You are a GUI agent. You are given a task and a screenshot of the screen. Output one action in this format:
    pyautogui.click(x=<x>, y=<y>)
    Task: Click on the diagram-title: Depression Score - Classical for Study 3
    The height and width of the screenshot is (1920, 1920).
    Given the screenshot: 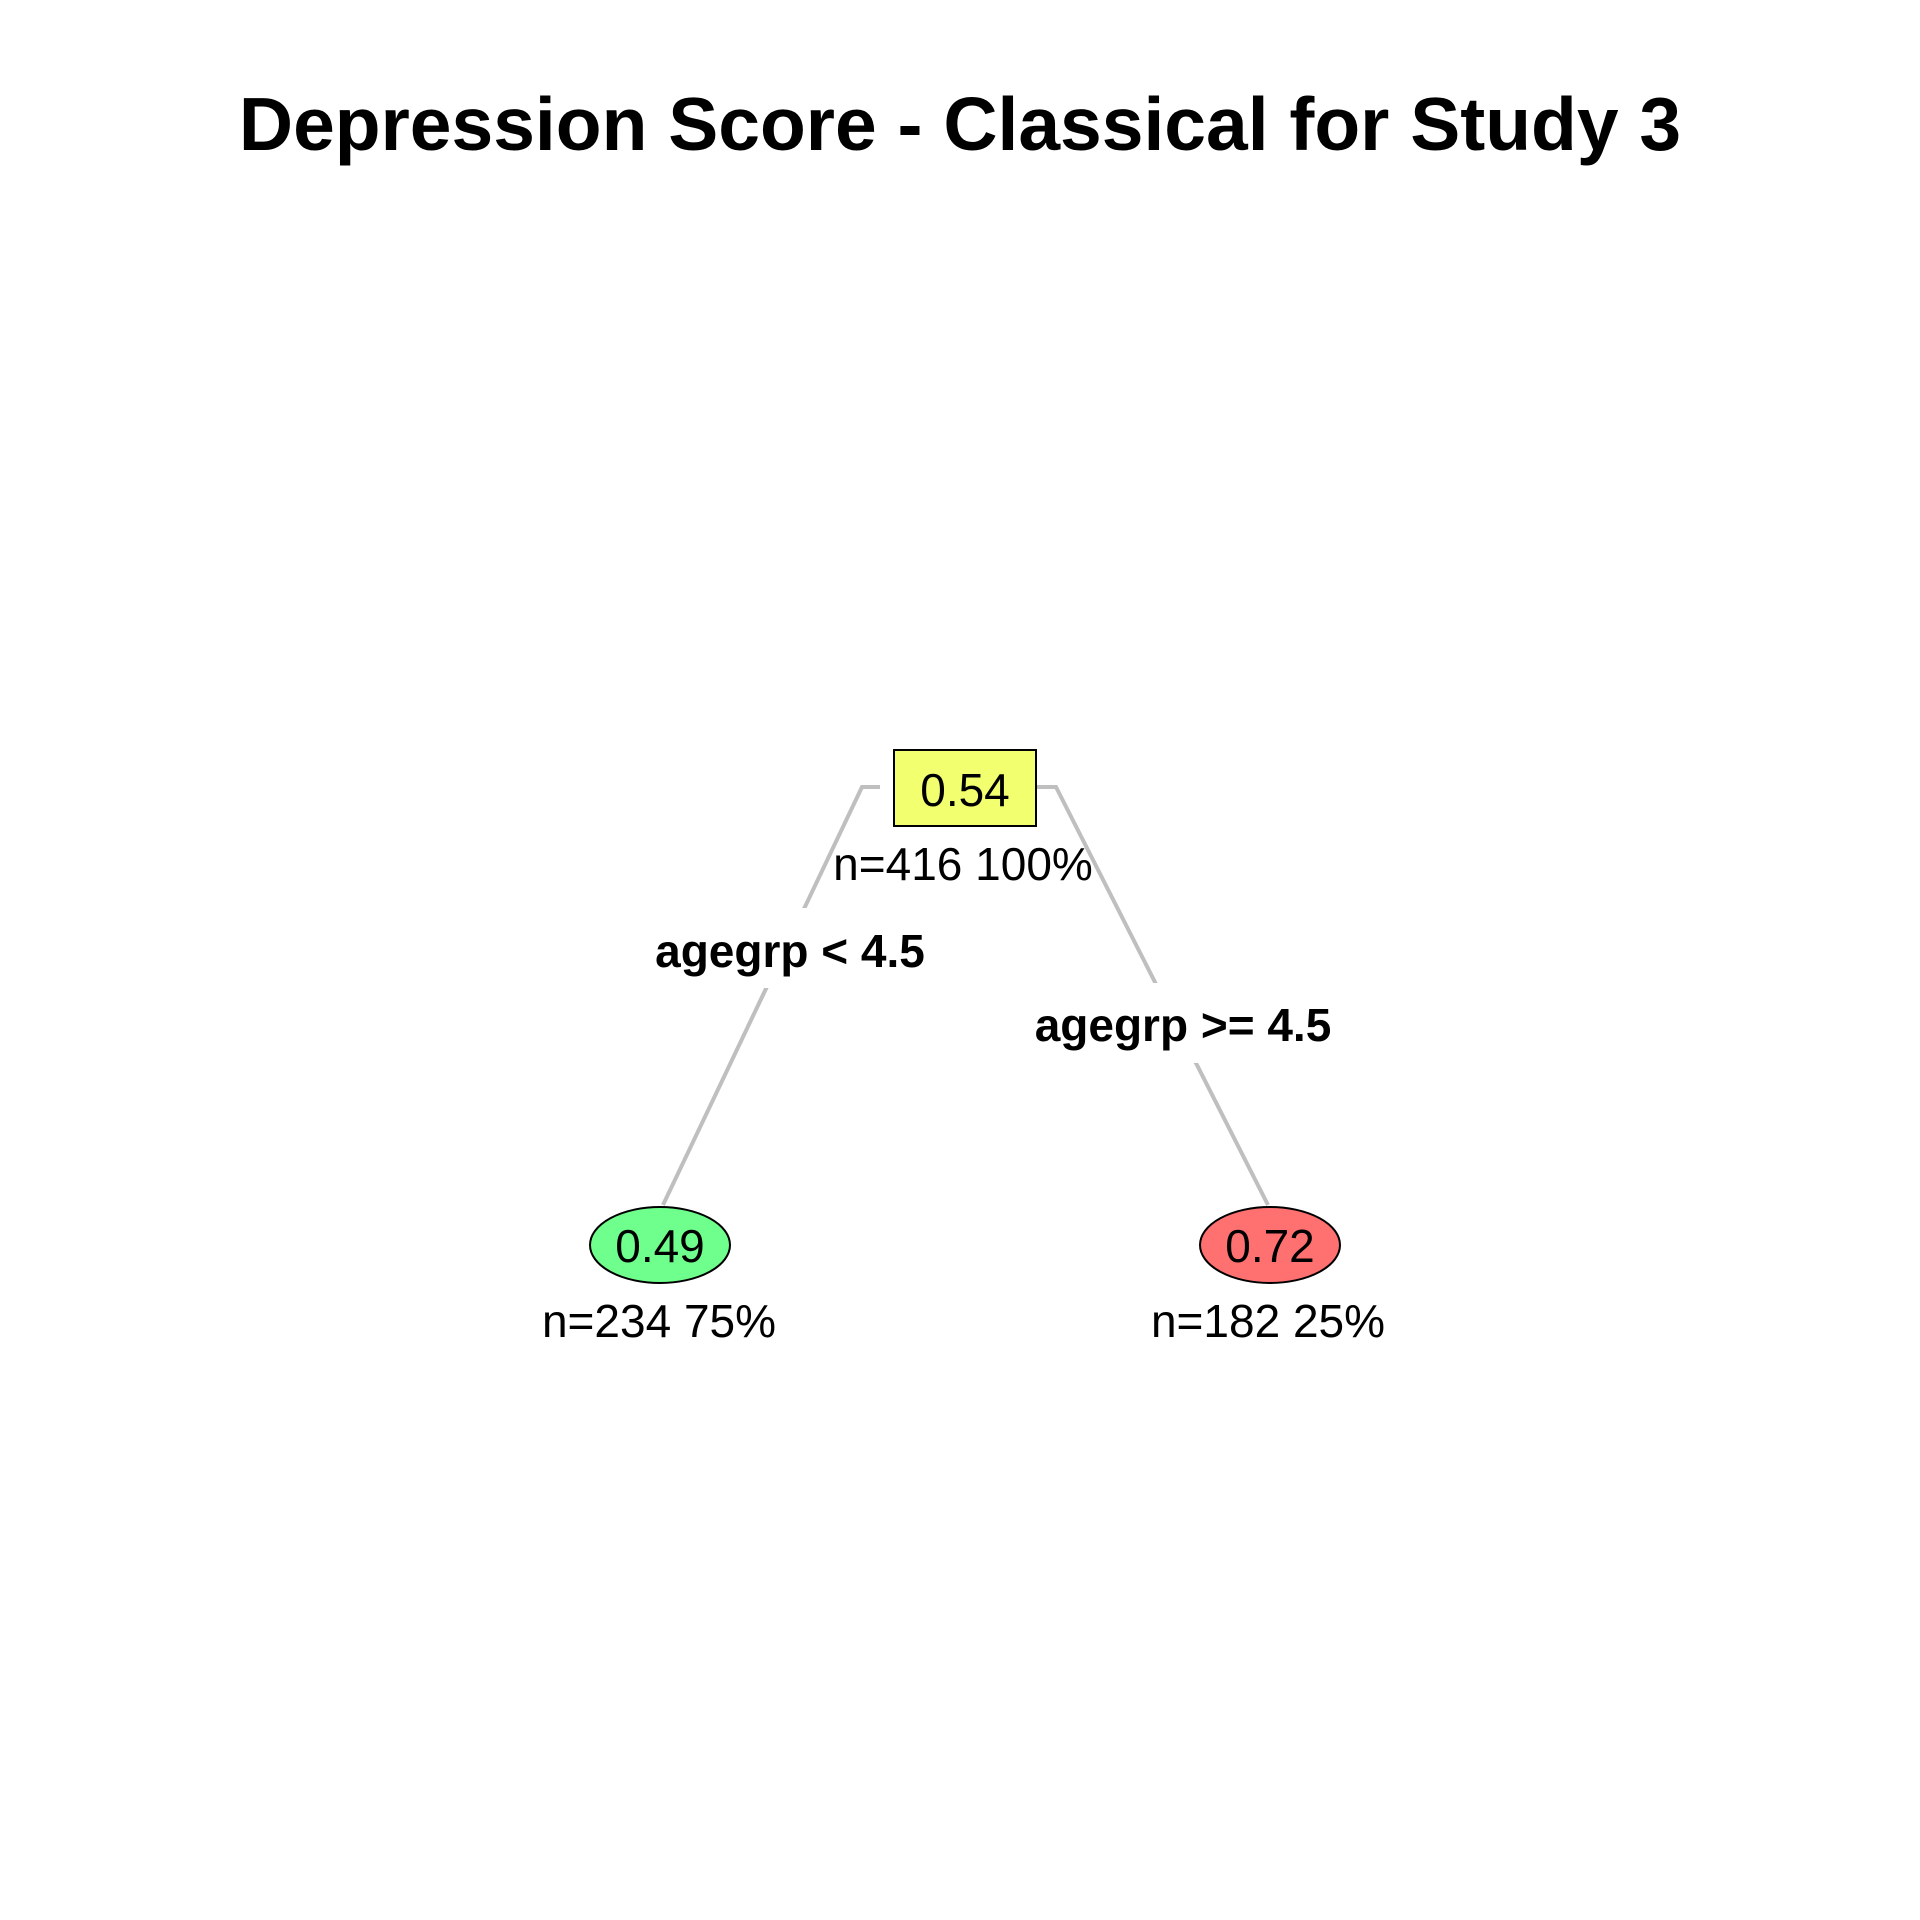 What is the action you would take?
    pyautogui.click(x=960, y=124)
    